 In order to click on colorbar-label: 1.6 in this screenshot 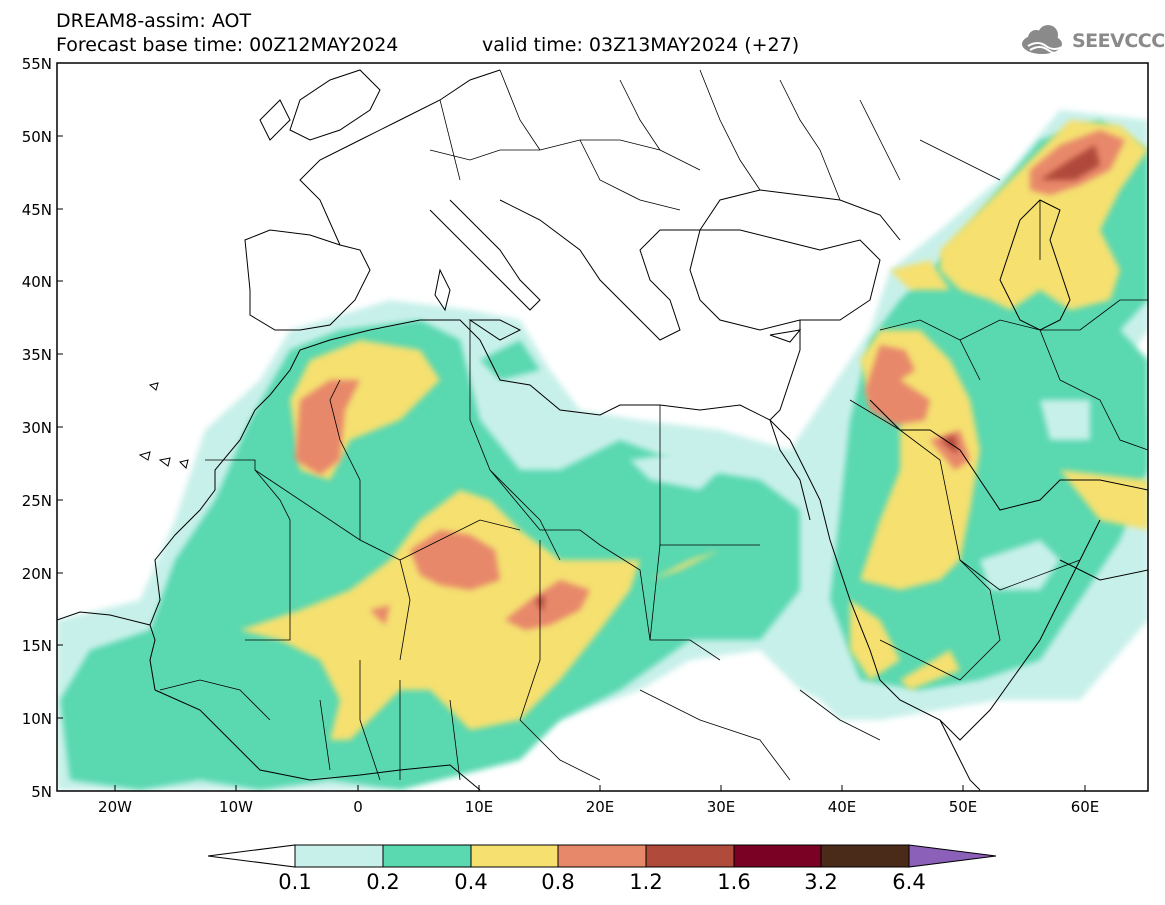, I will do `click(734, 882)`.